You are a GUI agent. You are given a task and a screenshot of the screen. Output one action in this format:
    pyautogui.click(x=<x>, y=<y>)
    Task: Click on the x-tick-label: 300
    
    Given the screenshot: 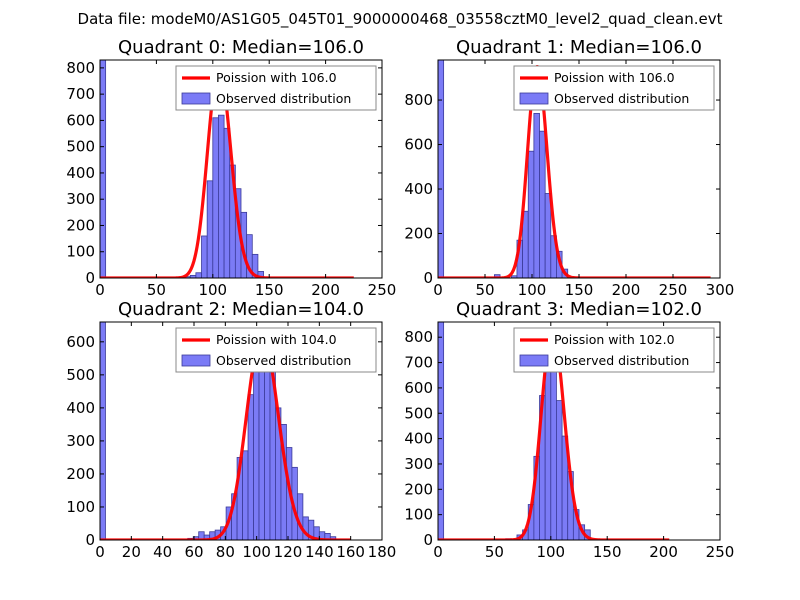 What is the action you would take?
    pyautogui.click(x=720, y=290)
    